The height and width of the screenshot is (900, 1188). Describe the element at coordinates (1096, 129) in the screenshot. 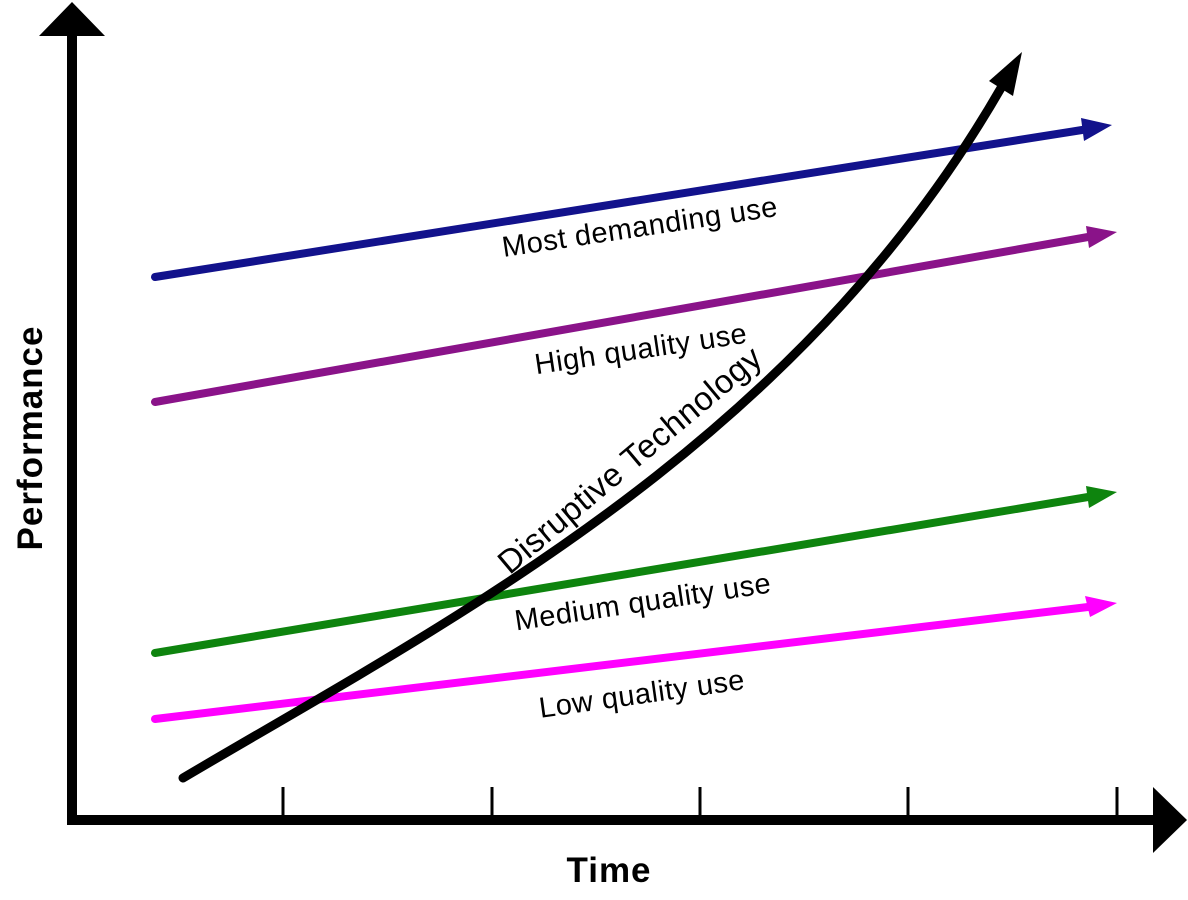

I see `line-most-demanding-use-arrowhead` at that location.